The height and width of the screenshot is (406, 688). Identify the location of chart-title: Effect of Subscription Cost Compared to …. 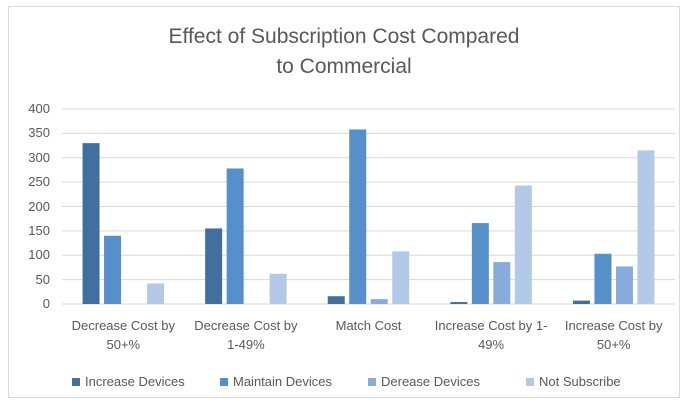
(344, 51).